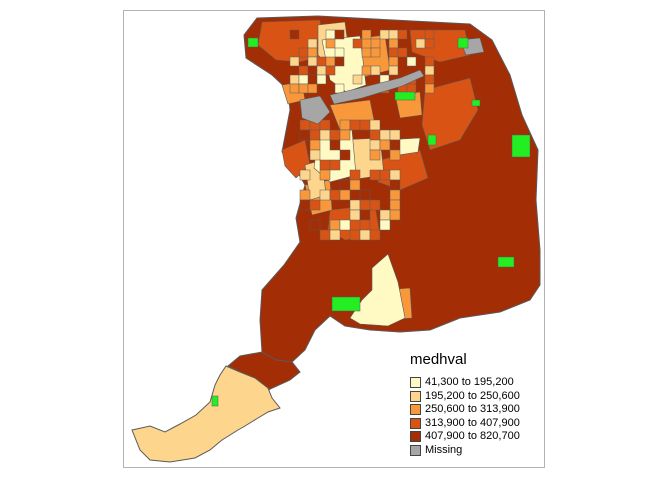 Image resolution: width=672 pixels, height=480 pixels. What do you see at coordinates (215, 401) in the screenshot?
I see `park-delta` at bounding box center [215, 401].